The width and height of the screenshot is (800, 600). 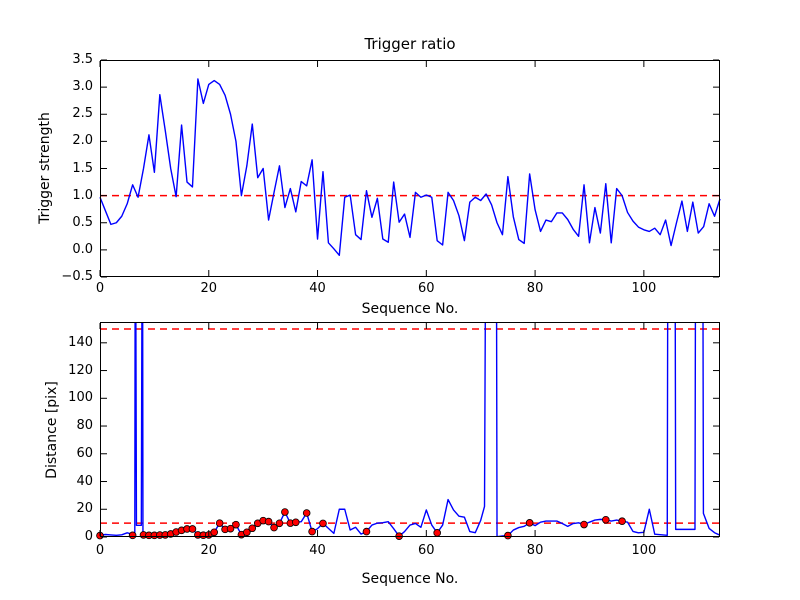 I want to click on y-tick-label: −0.5, so click(x=77, y=276).